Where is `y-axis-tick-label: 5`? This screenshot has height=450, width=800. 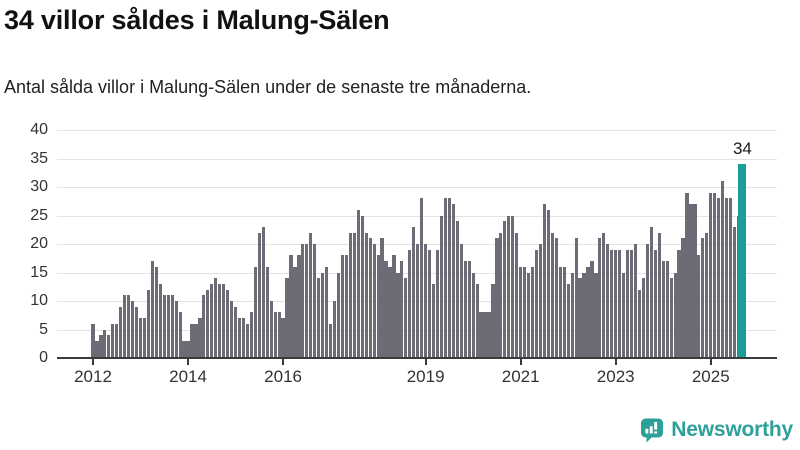 y-axis-tick-label: 5 is located at coordinates (43, 329).